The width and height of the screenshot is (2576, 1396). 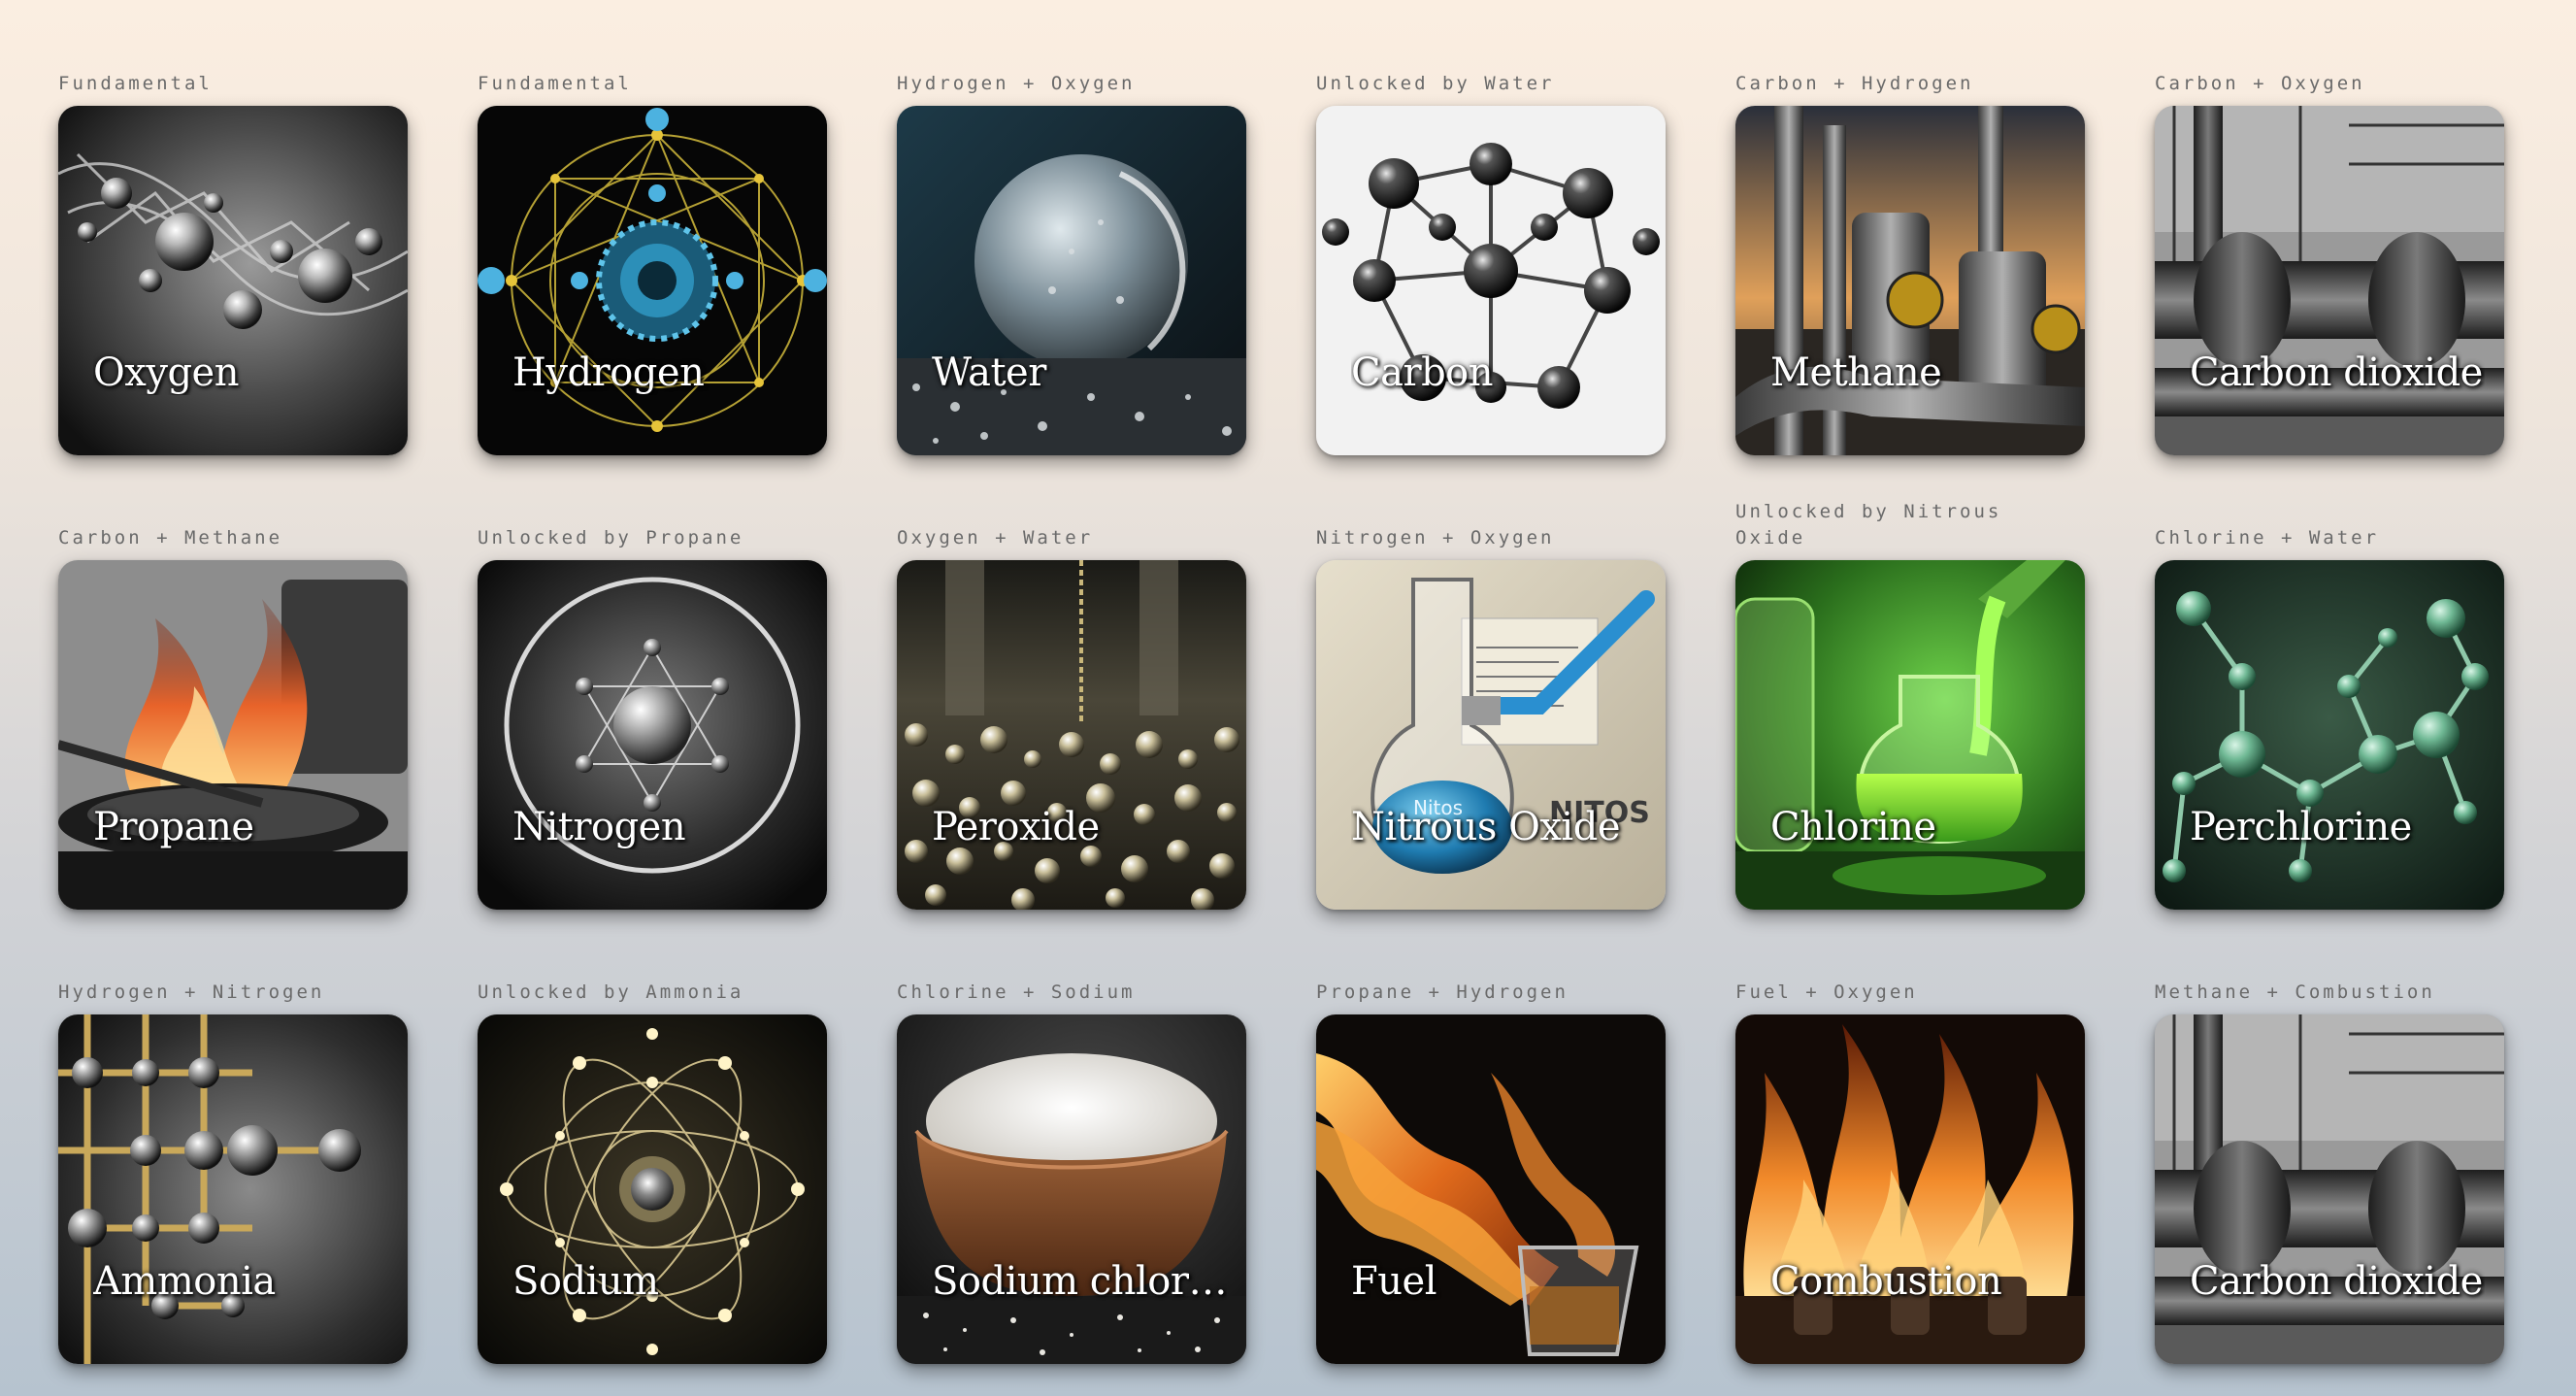 What do you see at coordinates (2295, 992) in the screenshot?
I see `recipe-hint: Methane + Combustion` at bounding box center [2295, 992].